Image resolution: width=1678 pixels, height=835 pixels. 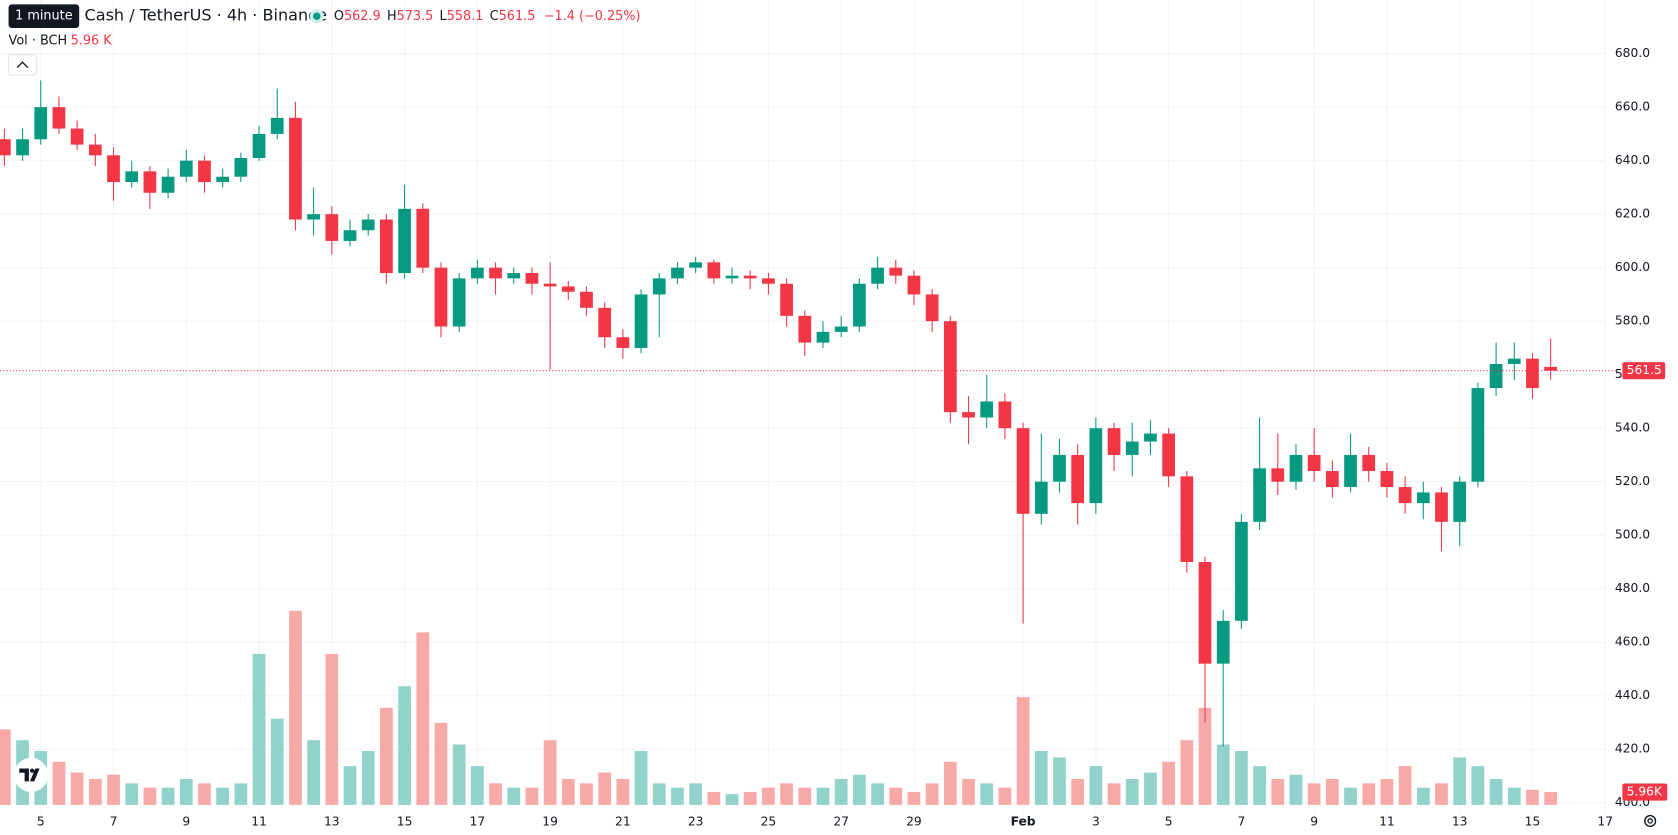 What do you see at coordinates (1605, 822) in the screenshot?
I see `x-tick-label: 17` at bounding box center [1605, 822].